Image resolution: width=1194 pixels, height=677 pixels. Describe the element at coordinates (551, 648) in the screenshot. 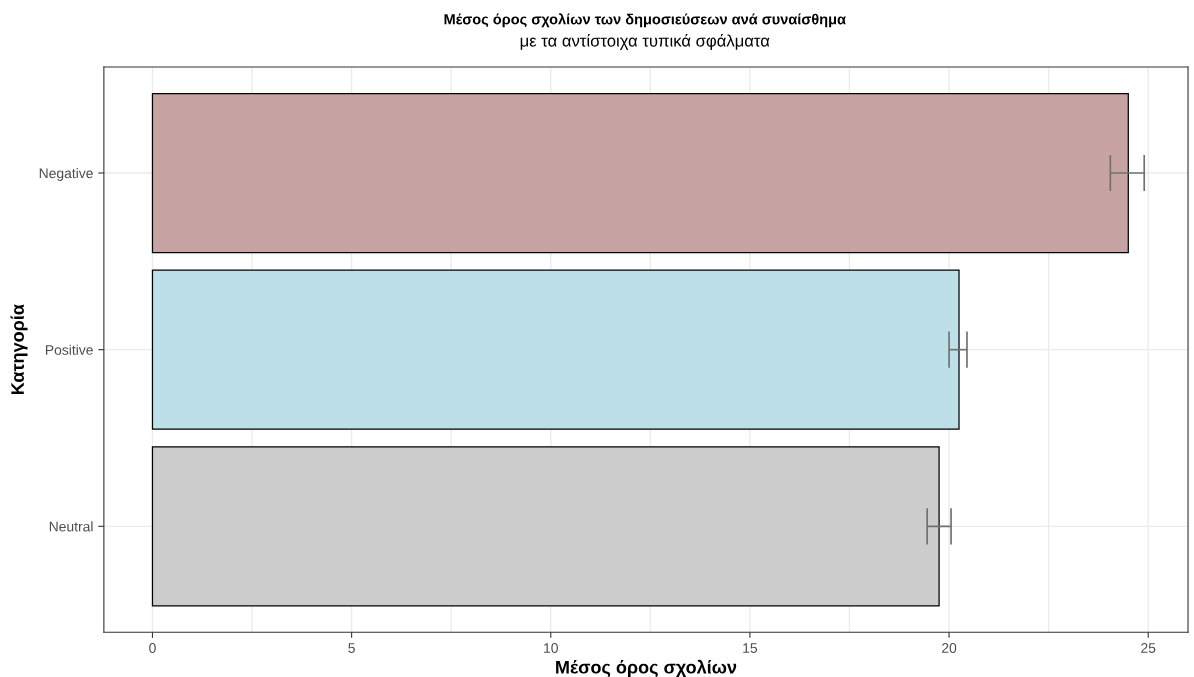

I see `x-tick-label: 10` at that location.